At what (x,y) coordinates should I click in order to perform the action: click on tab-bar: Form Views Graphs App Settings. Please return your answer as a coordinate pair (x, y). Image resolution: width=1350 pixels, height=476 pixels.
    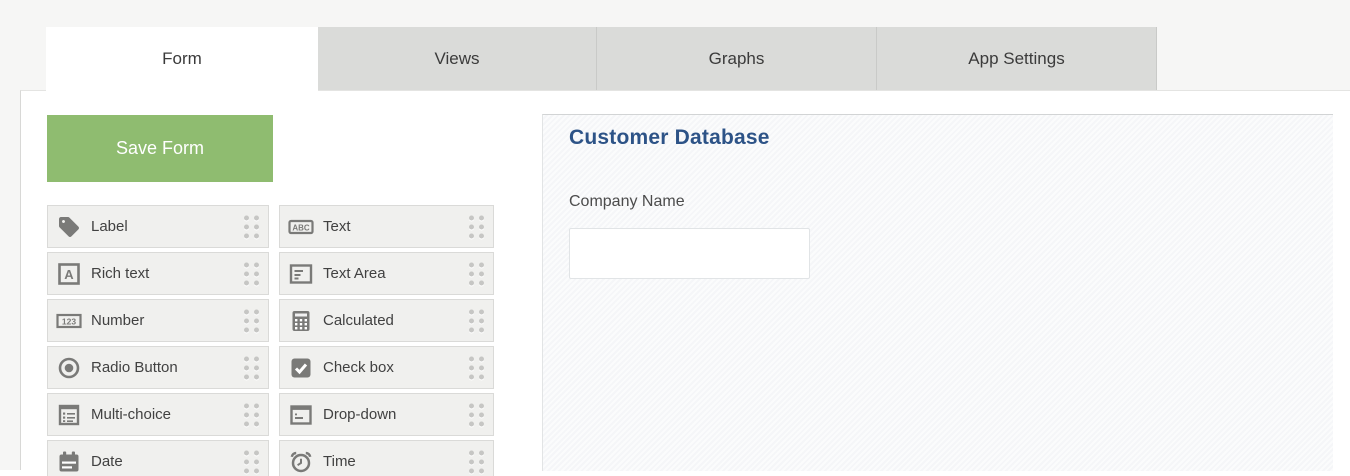
    Looking at the image, I should click on (601, 59).